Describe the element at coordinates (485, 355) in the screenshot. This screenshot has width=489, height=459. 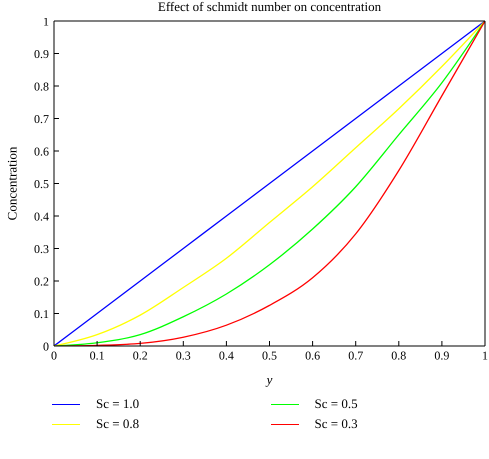
I see `x-tick-label: 1` at that location.